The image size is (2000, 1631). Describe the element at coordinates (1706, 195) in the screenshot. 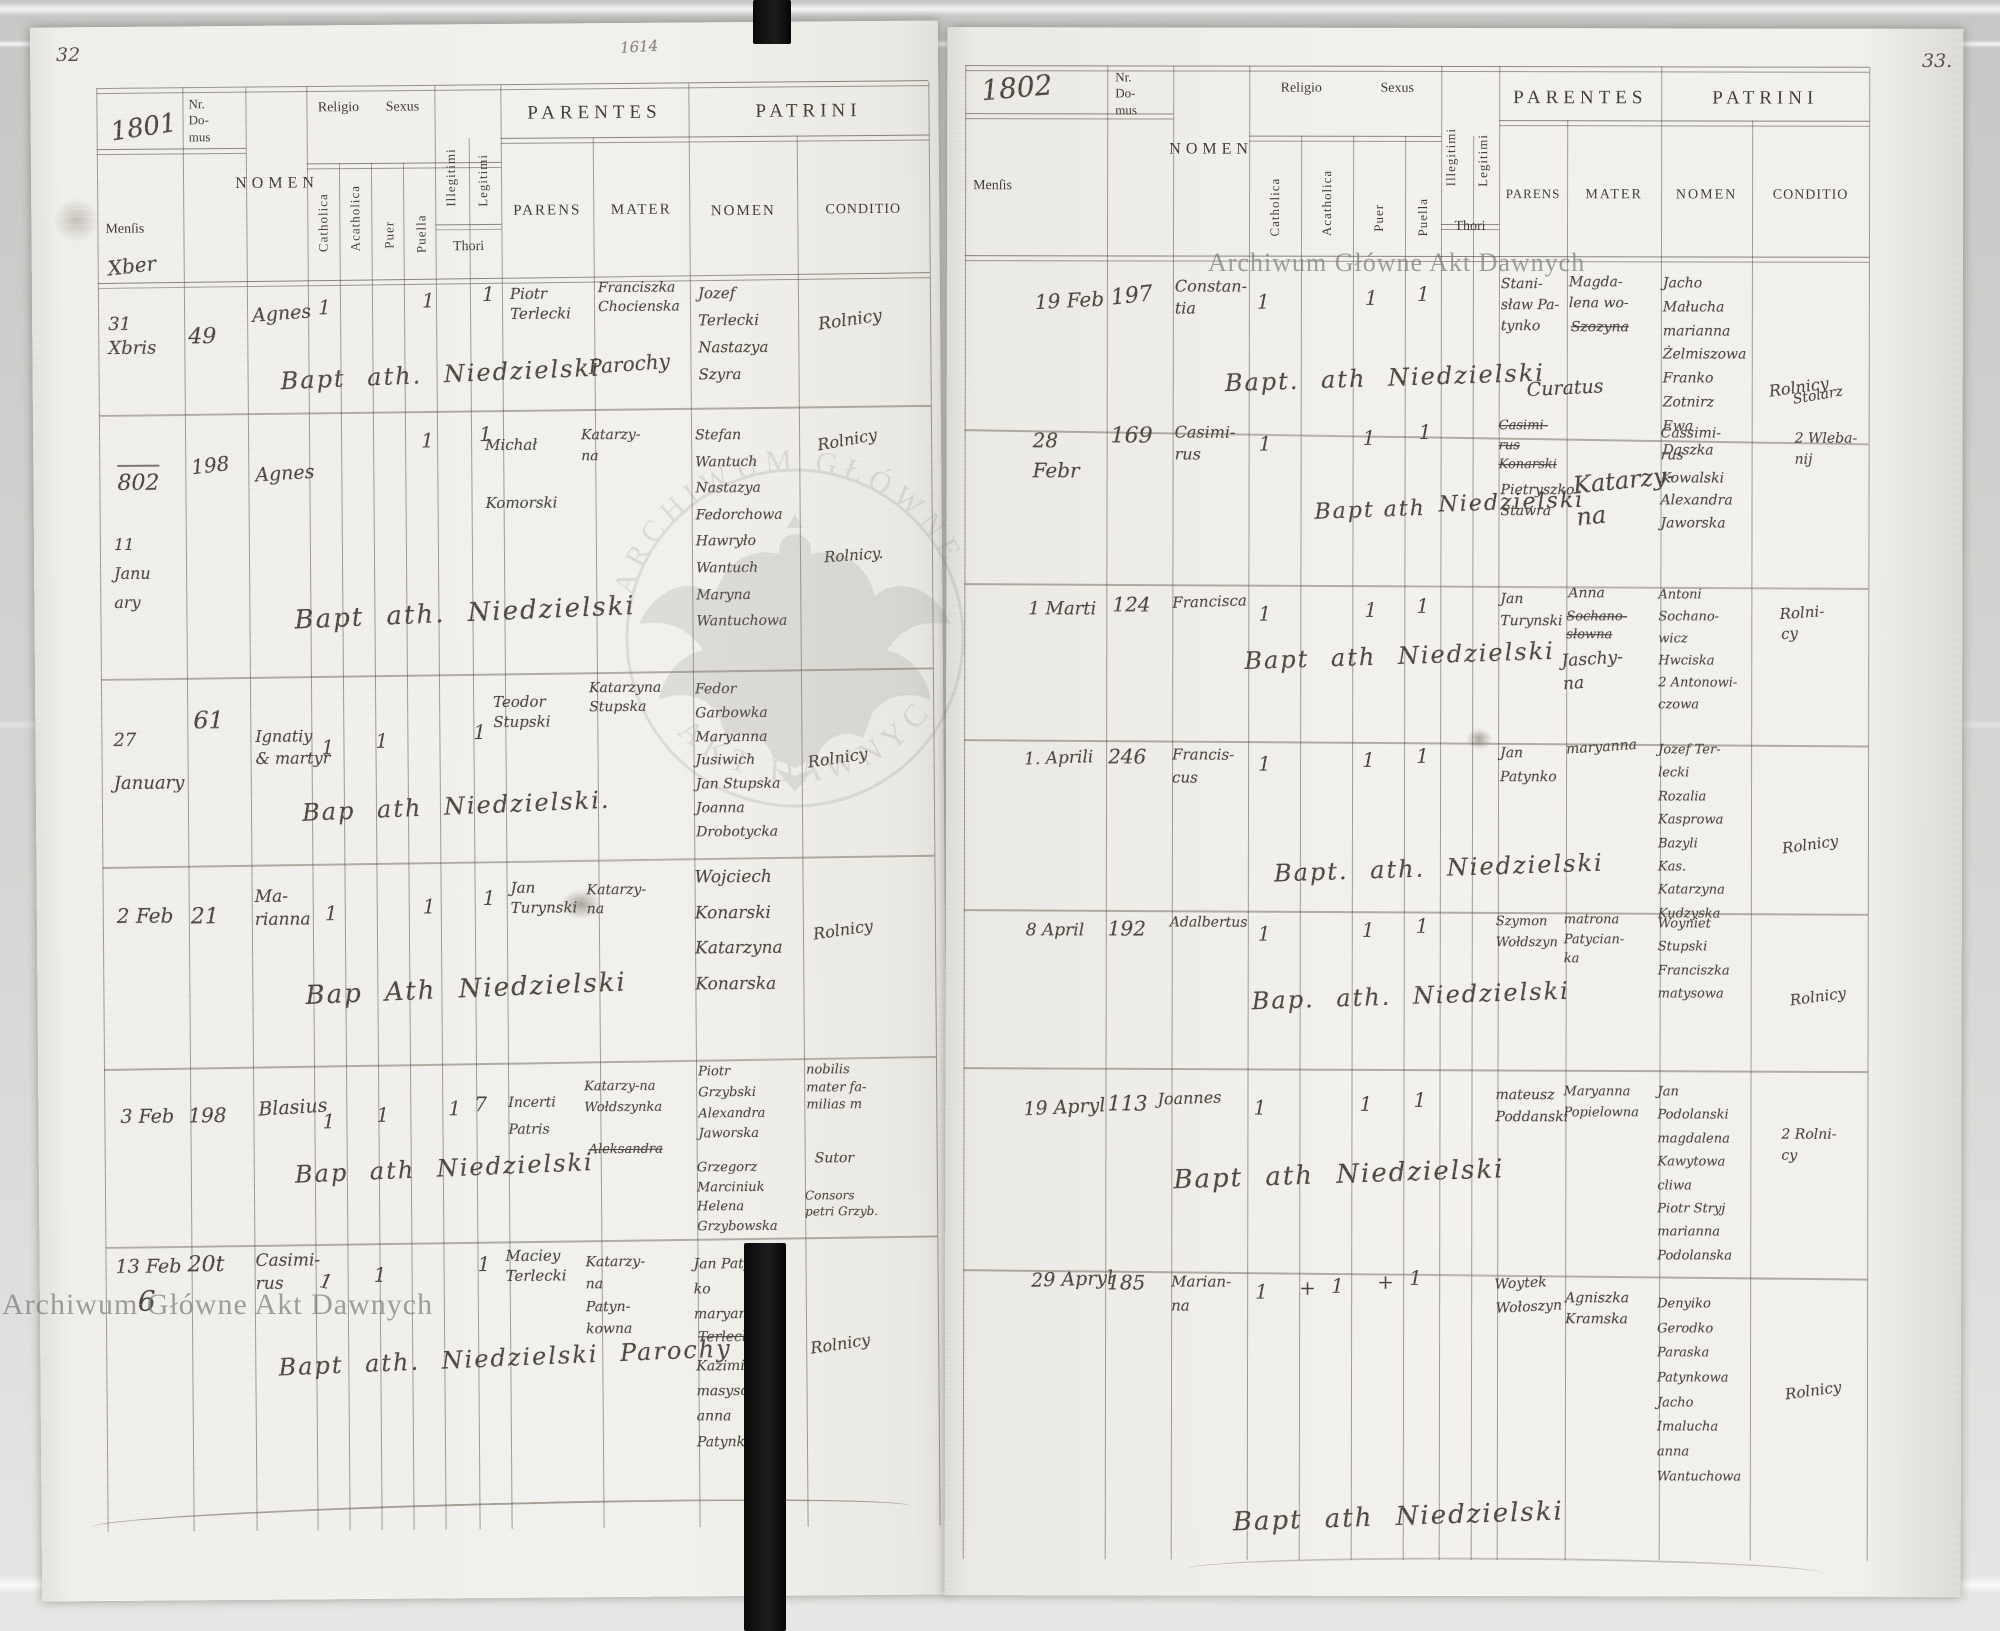

I see `column-header-patrini-nomen: NOMEN` at that location.